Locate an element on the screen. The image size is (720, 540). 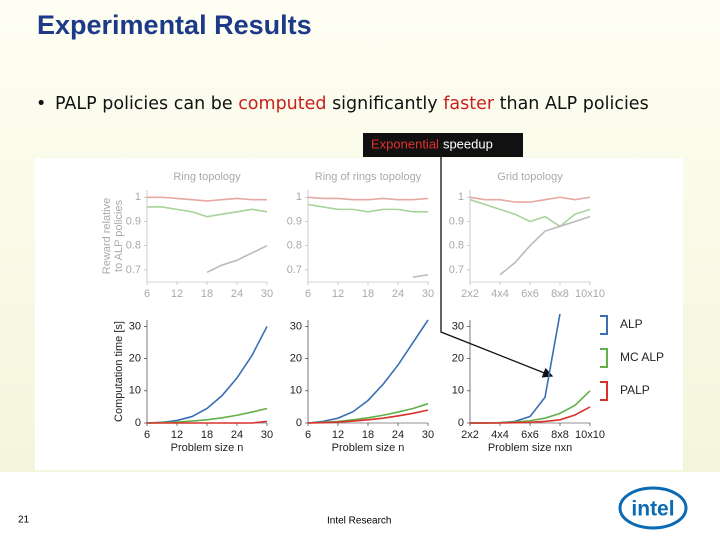
page-number: 21 is located at coordinates (24, 520).